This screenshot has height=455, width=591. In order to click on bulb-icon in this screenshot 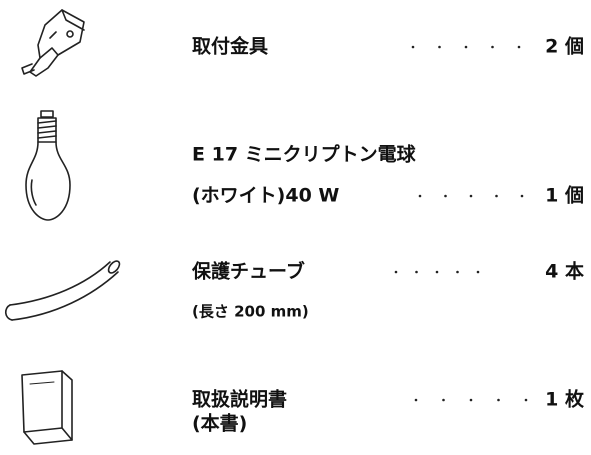, I will do `click(48, 165)`.